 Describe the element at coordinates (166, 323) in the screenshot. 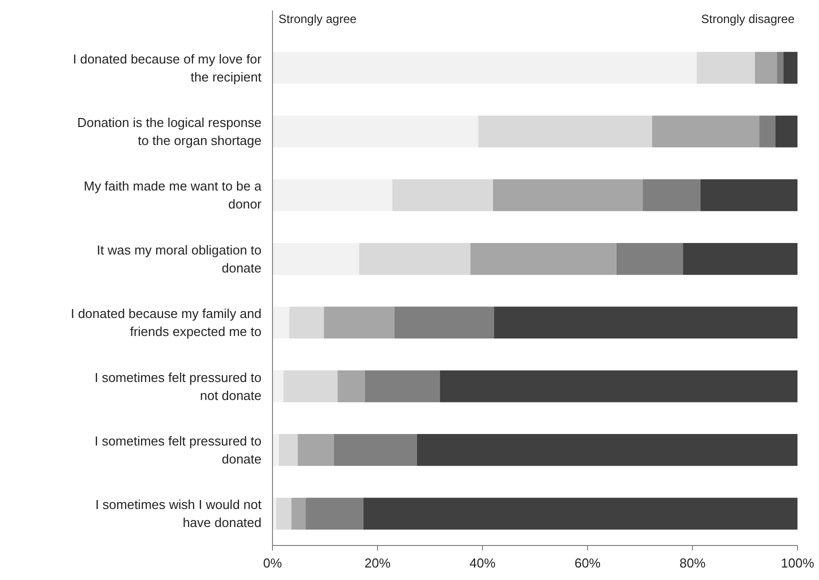

I see `y-tick-label: I donated because my family and friends expected me to` at that location.